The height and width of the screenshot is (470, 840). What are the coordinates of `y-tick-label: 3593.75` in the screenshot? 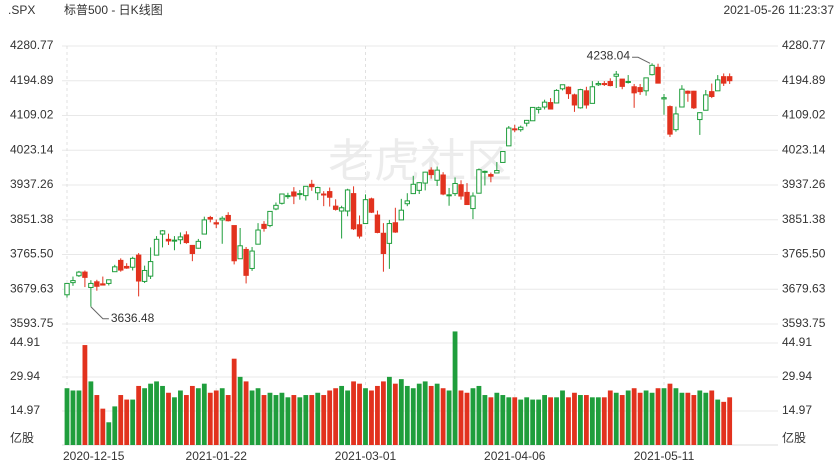 It's located at (804, 323).